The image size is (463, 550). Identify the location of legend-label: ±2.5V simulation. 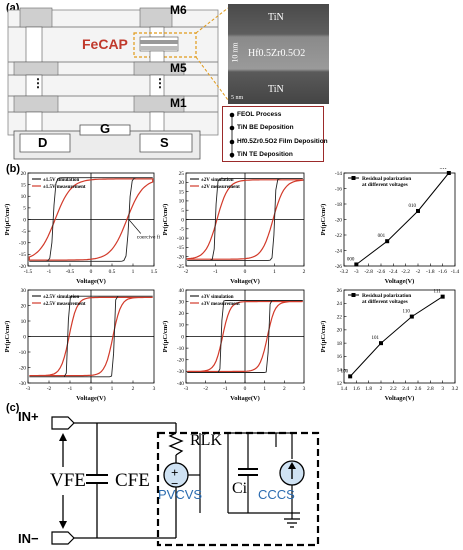
(61, 297).